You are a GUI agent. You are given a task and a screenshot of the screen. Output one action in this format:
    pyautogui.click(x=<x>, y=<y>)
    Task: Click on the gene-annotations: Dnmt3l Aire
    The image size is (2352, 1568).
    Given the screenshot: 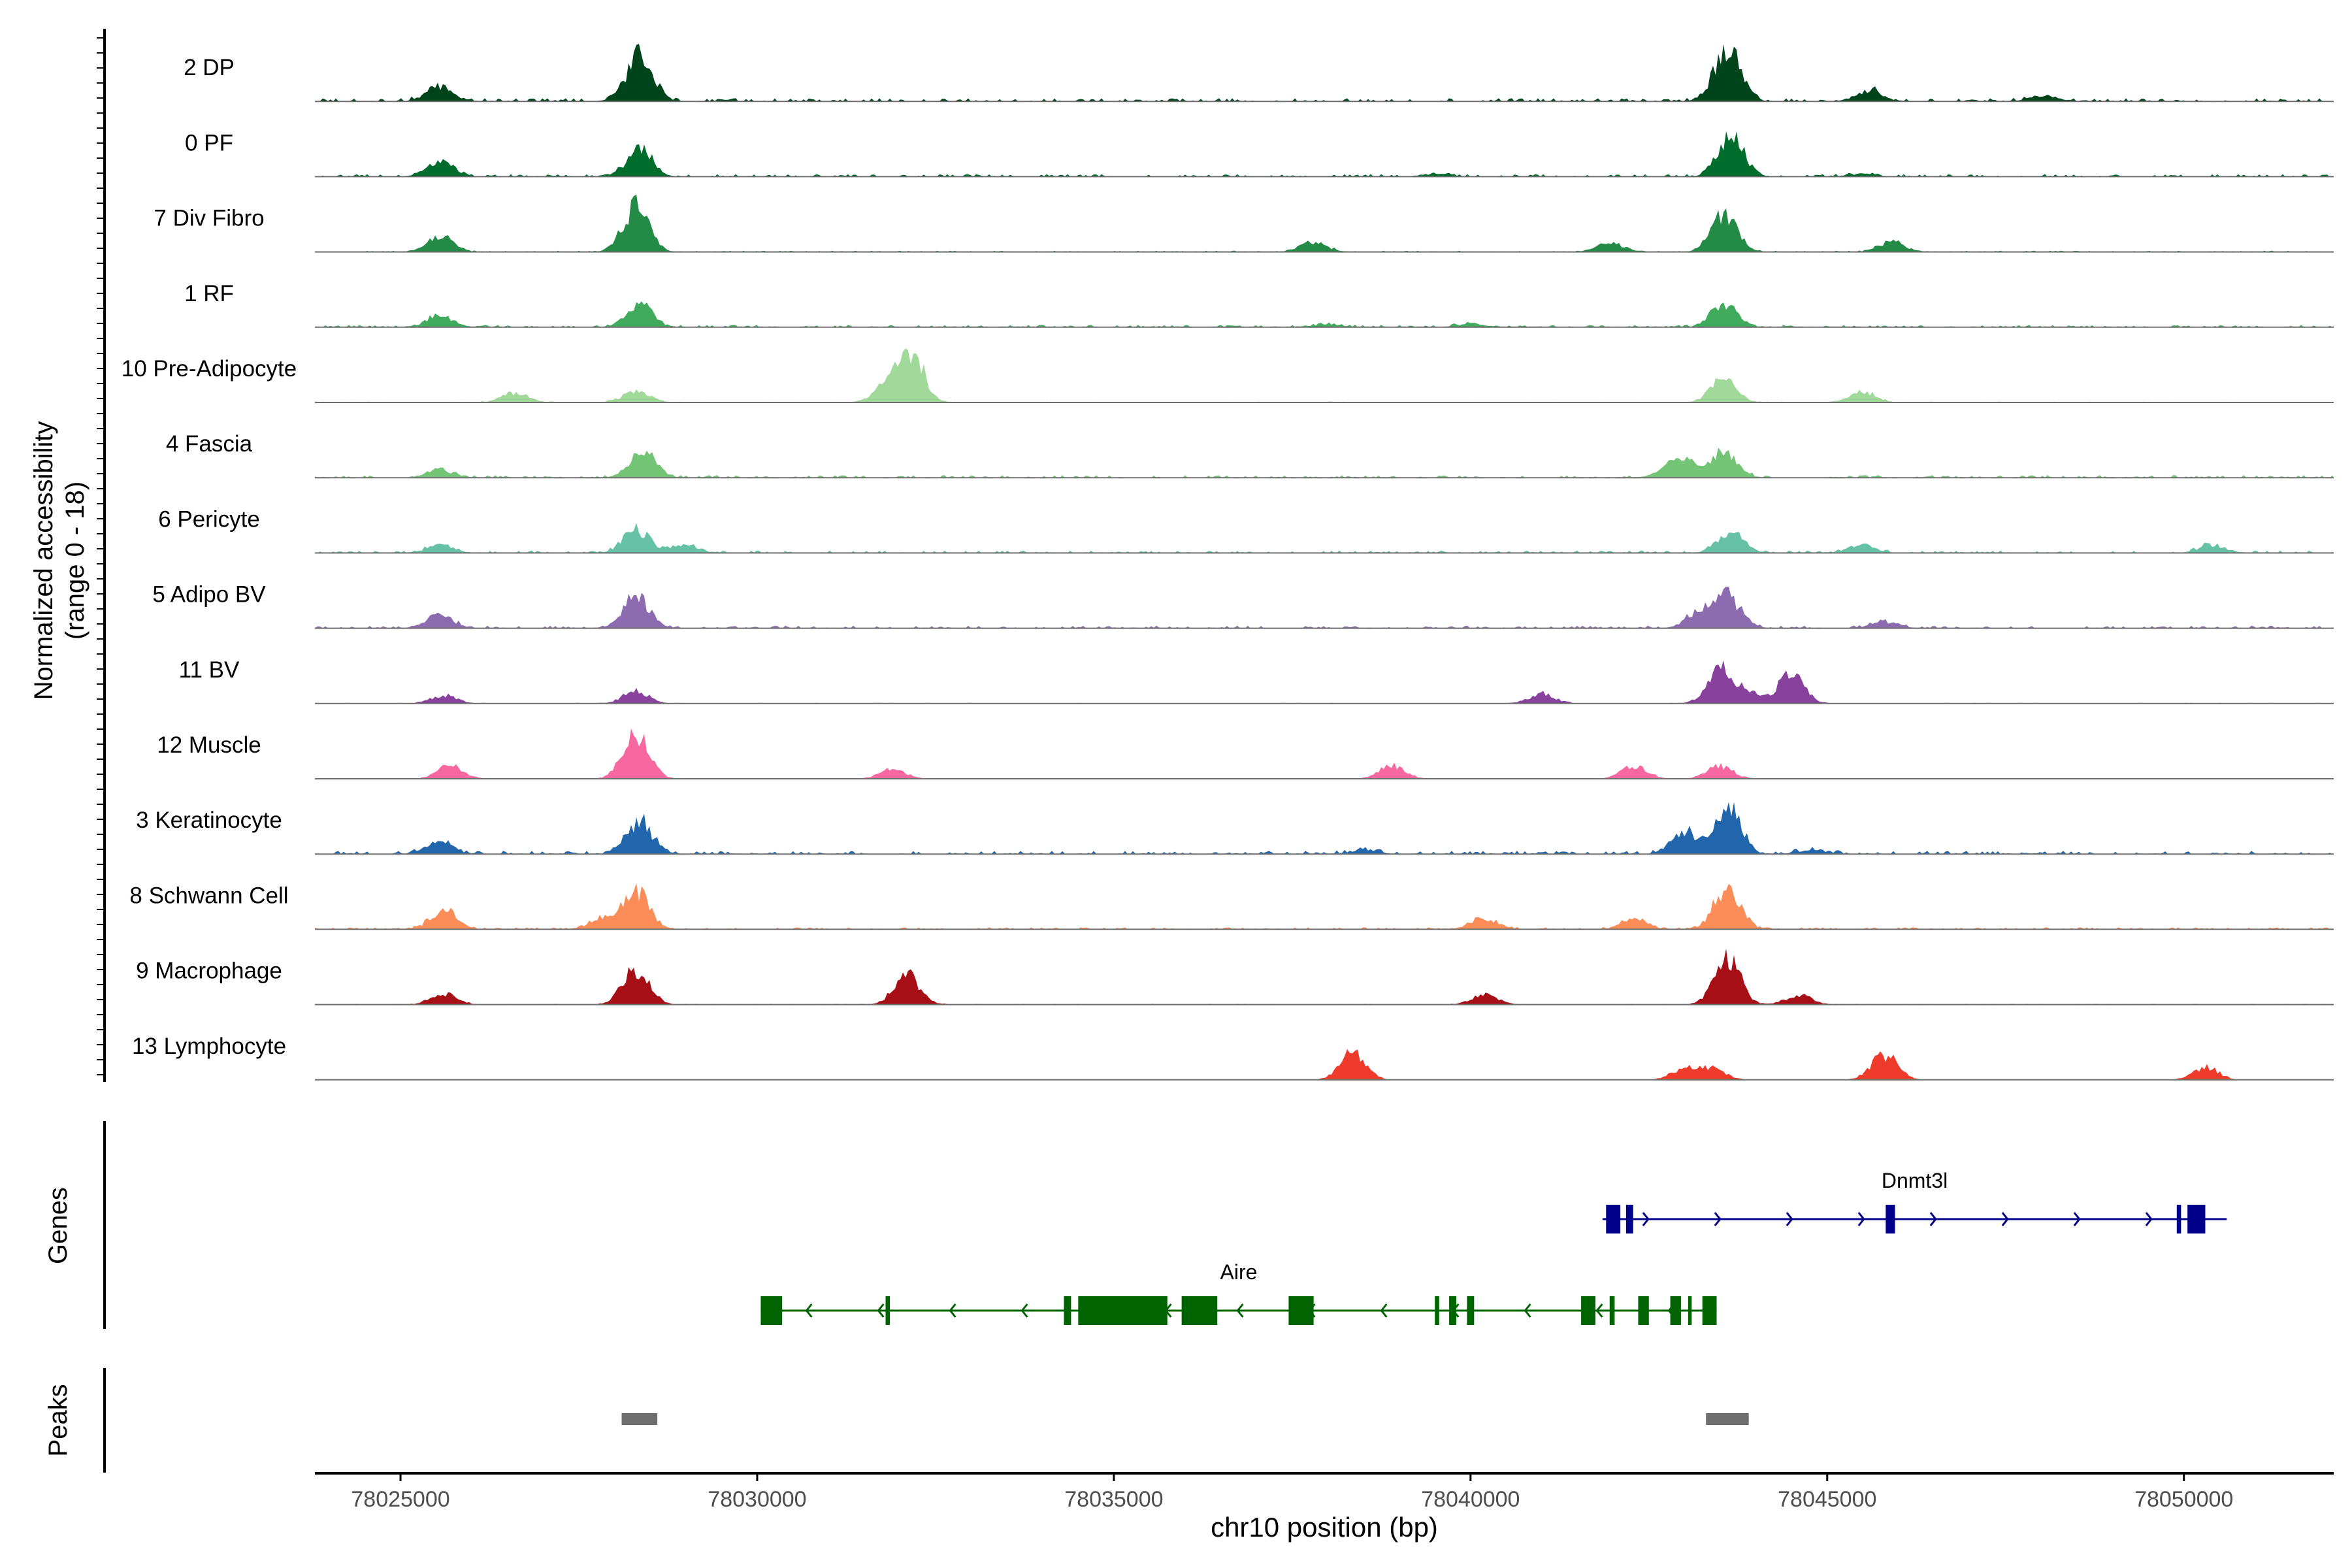 What is the action you would take?
    pyautogui.click(x=1493, y=1247)
    